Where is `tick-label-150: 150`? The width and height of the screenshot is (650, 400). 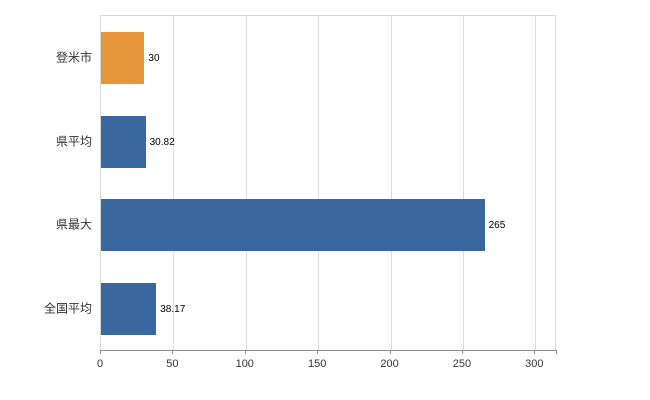 tick-label-150: 150 is located at coordinates (317, 364).